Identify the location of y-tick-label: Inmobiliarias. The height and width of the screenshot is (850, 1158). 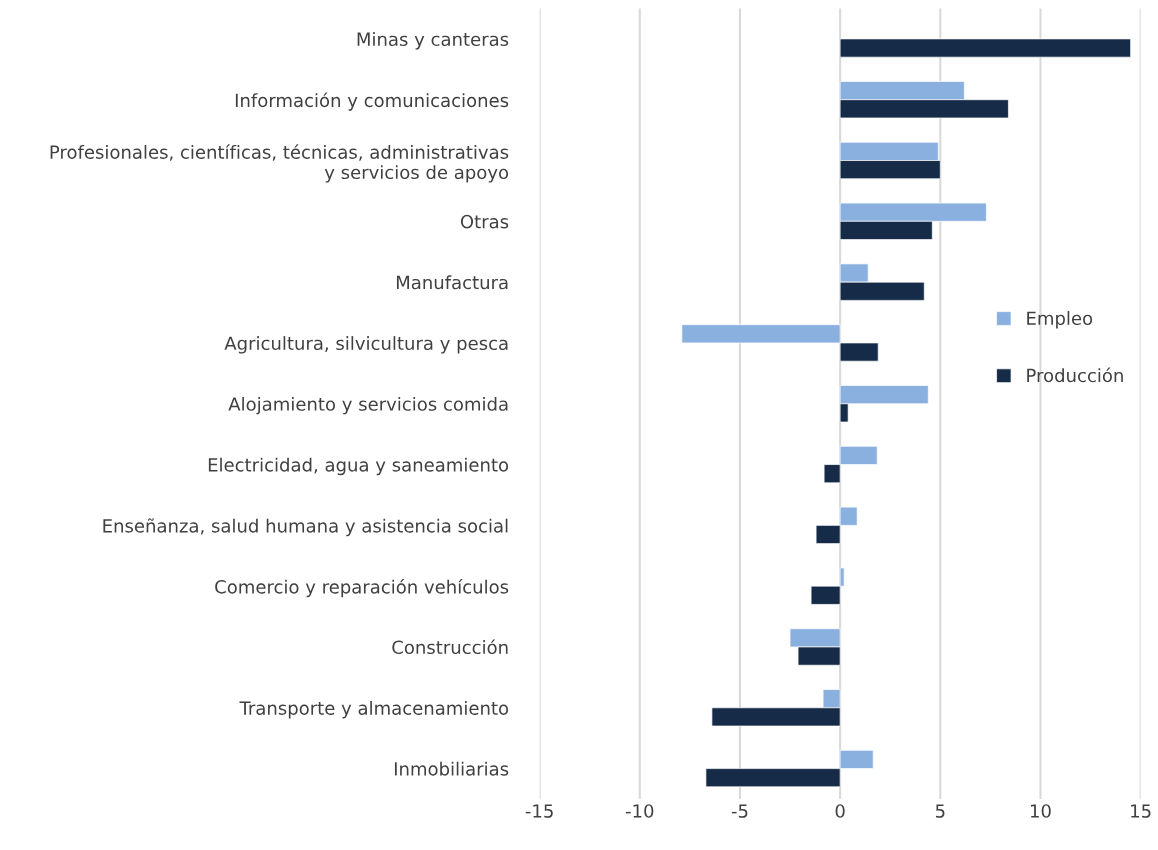
(451, 768).